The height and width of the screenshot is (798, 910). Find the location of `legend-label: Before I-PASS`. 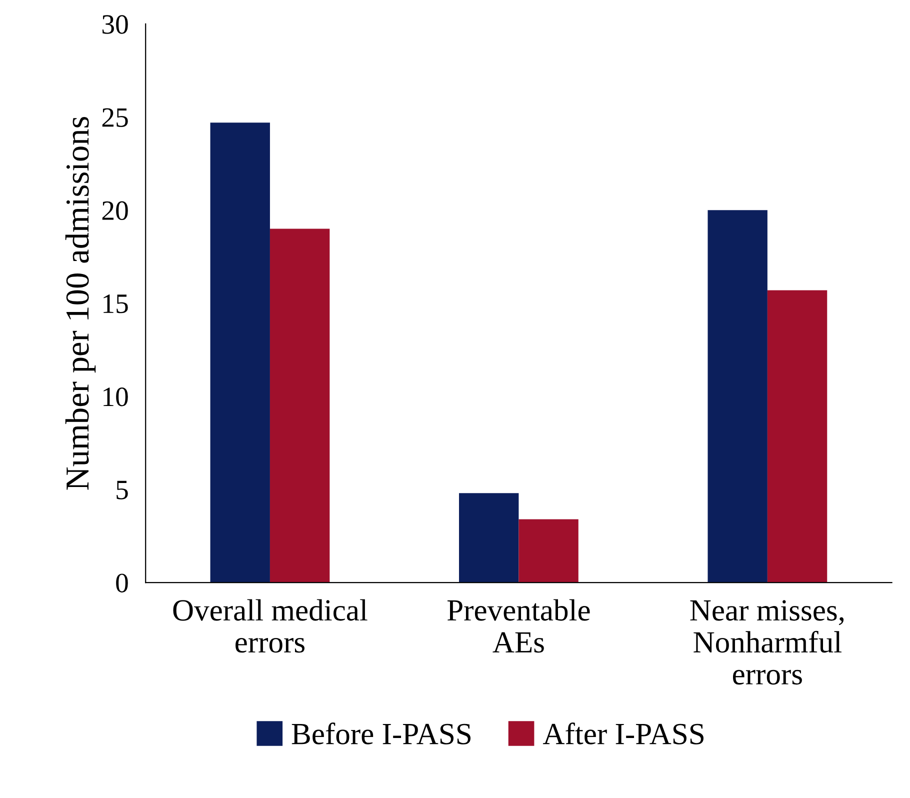

legend-label: Before I-PASS is located at coordinates (381, 733).